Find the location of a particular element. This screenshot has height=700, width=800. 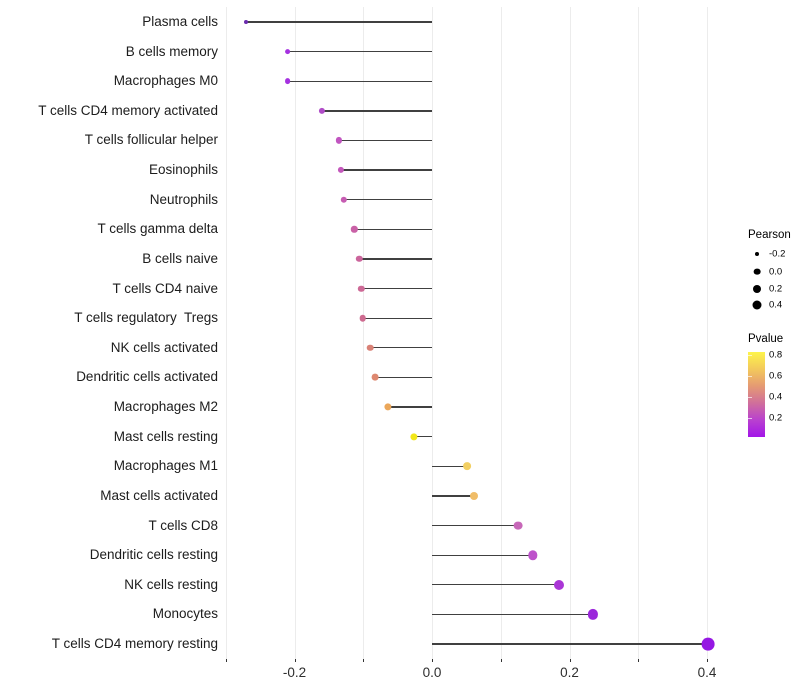

y-axis-label: NK cells activated is located at coordinates (164, 347).